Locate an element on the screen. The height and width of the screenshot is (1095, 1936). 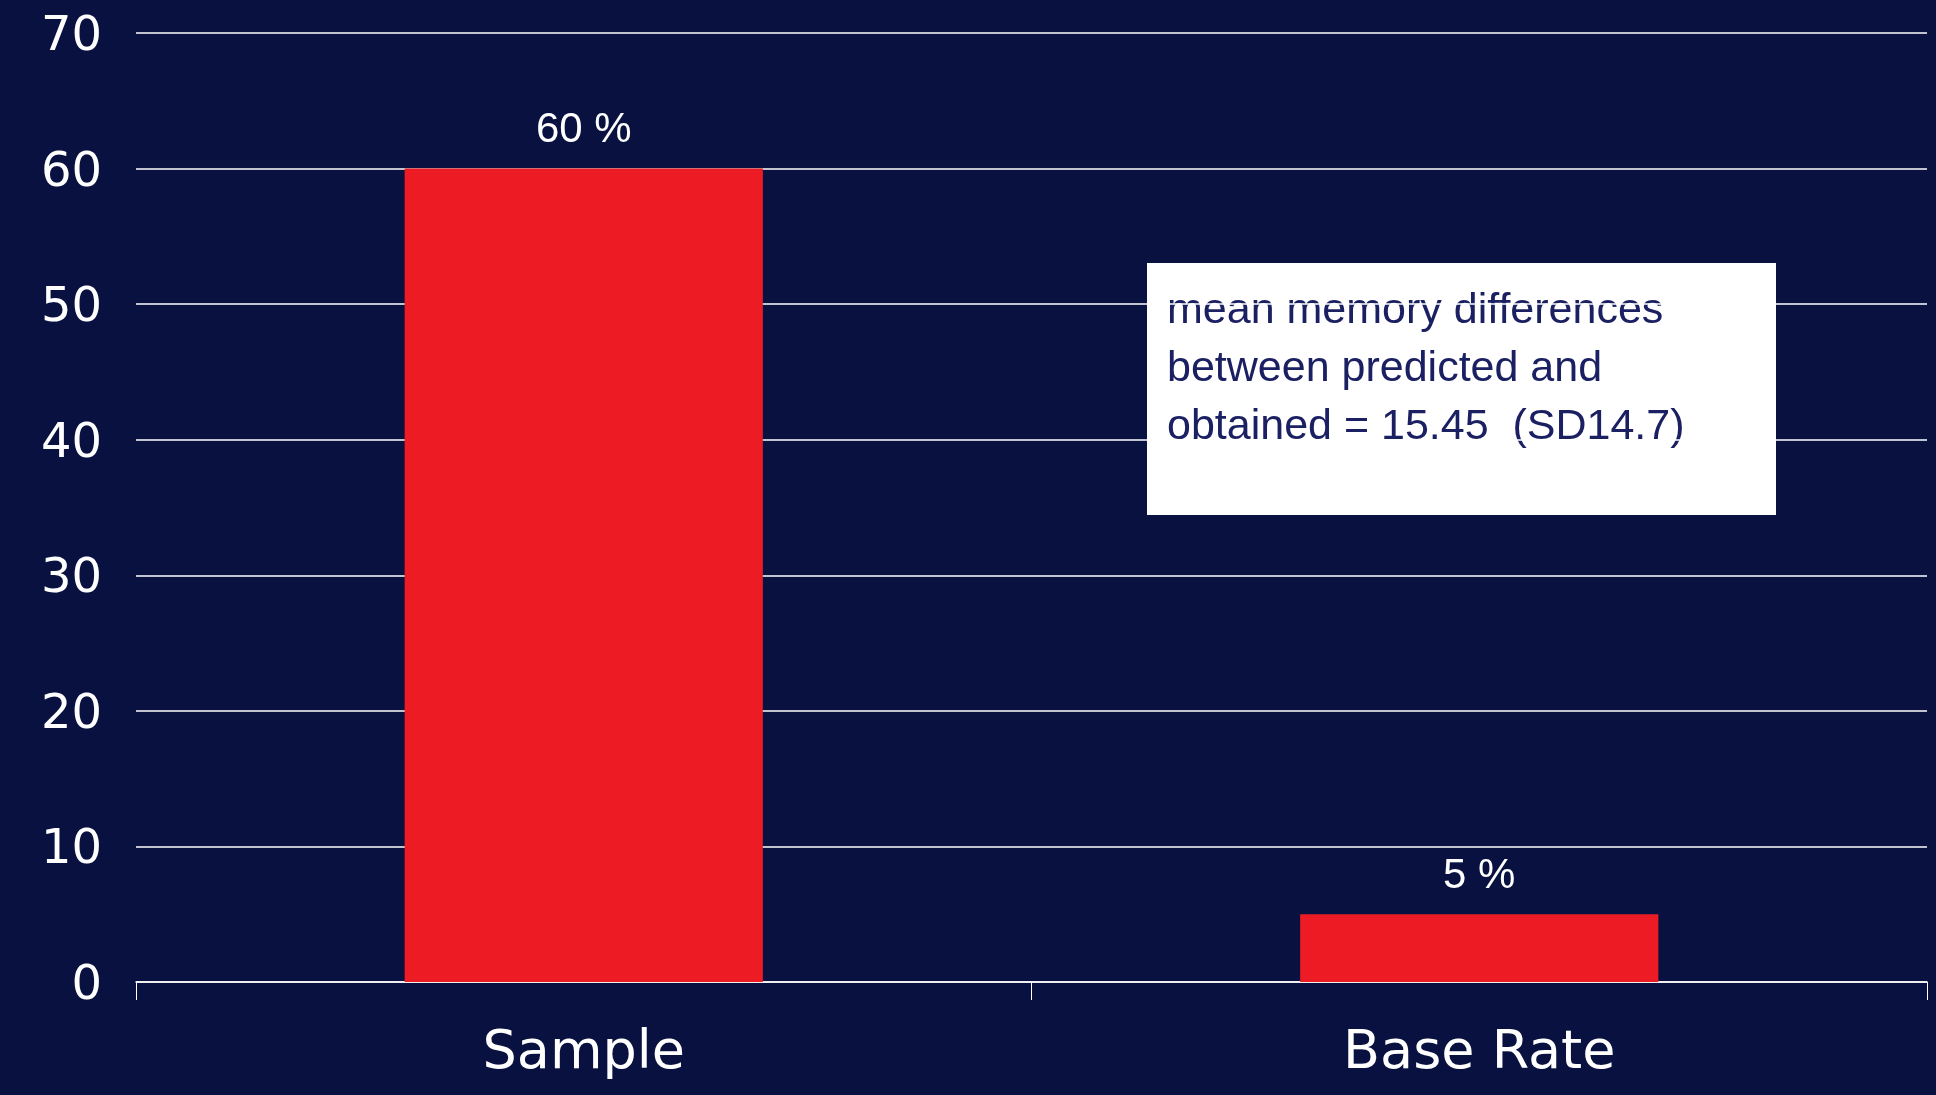
y-tick-label: 40 is located at coordinates (71, 439).